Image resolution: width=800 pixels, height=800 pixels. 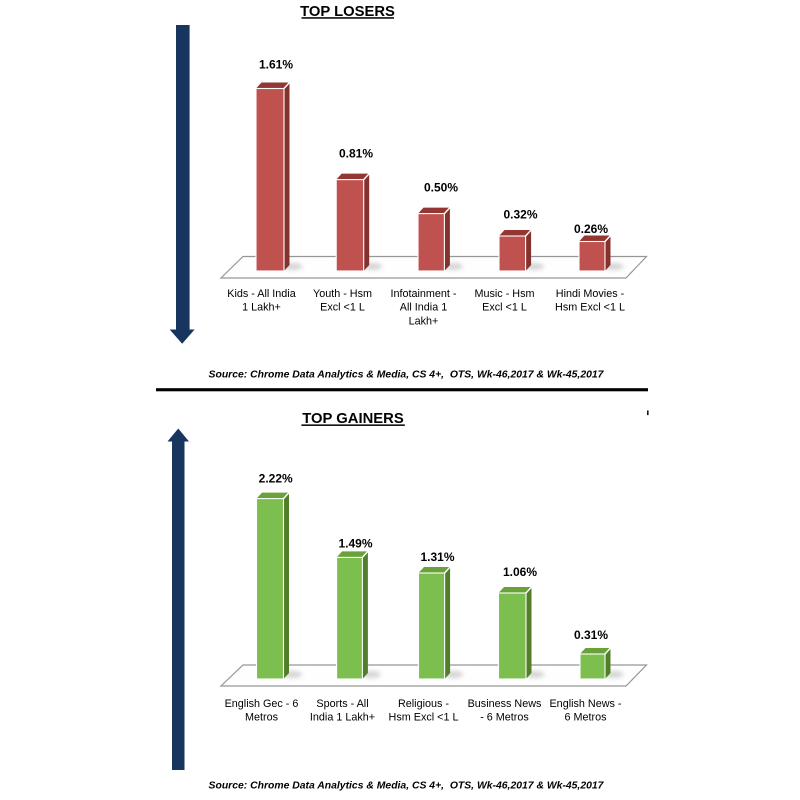 I want to click on svg-text: 1.06%, so click(x=520, y=572).